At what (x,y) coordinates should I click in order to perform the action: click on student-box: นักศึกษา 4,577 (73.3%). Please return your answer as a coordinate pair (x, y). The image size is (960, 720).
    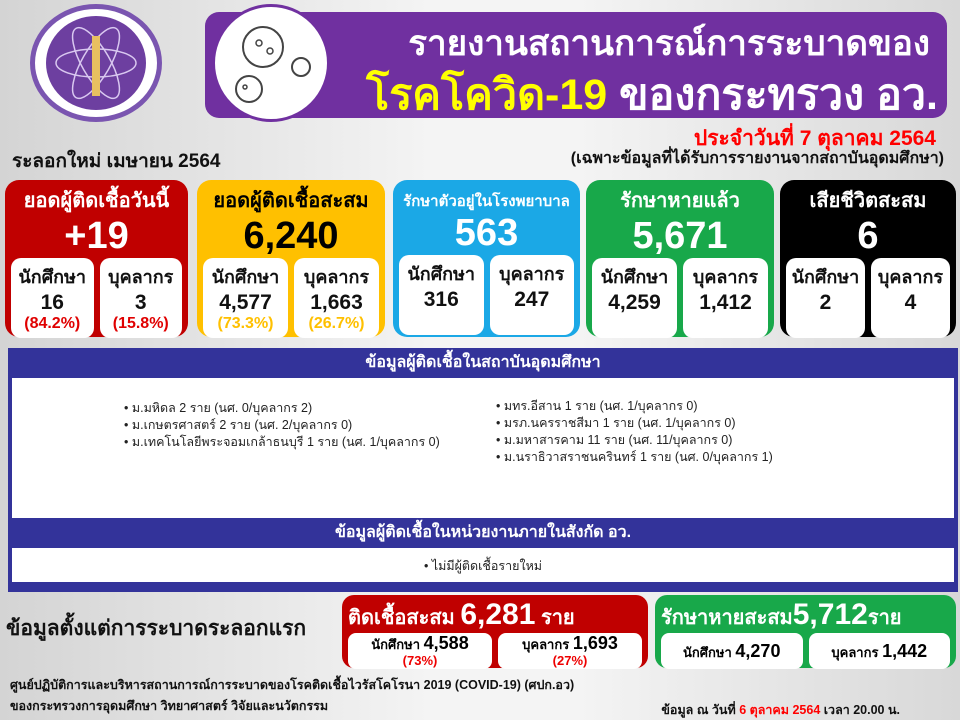
    Looking at the image, I should click on (245, 298).